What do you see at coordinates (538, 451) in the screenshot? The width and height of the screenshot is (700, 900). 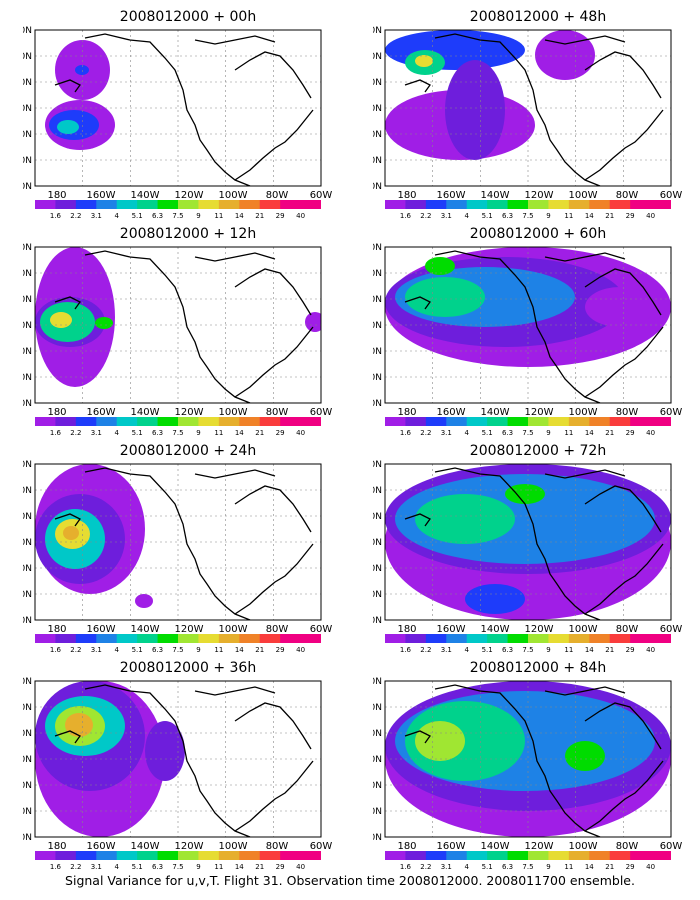 I see `panel-title: 2008012000 + 72h` at bounding box center [538, 451].